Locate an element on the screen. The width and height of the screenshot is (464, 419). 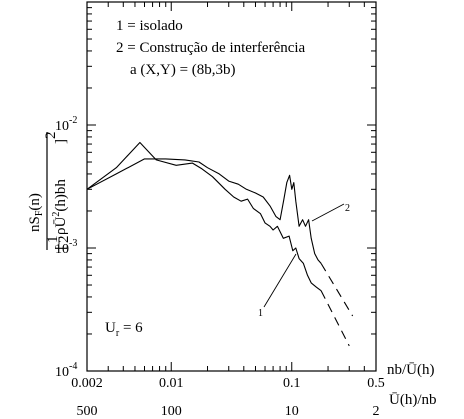
y-label-outer-sup: 2 is located at coordinates (51, 136).